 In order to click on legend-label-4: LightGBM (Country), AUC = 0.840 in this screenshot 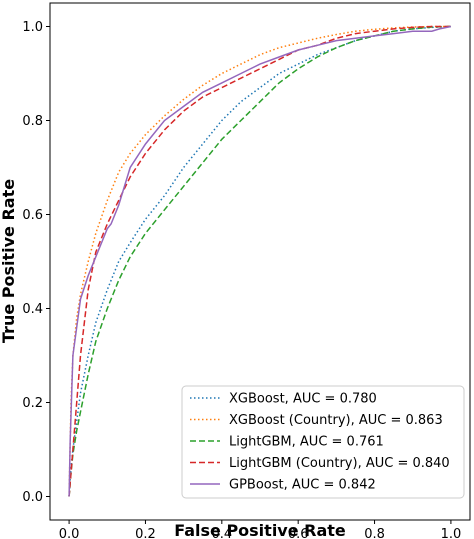, I will do `click(339, 463)`.